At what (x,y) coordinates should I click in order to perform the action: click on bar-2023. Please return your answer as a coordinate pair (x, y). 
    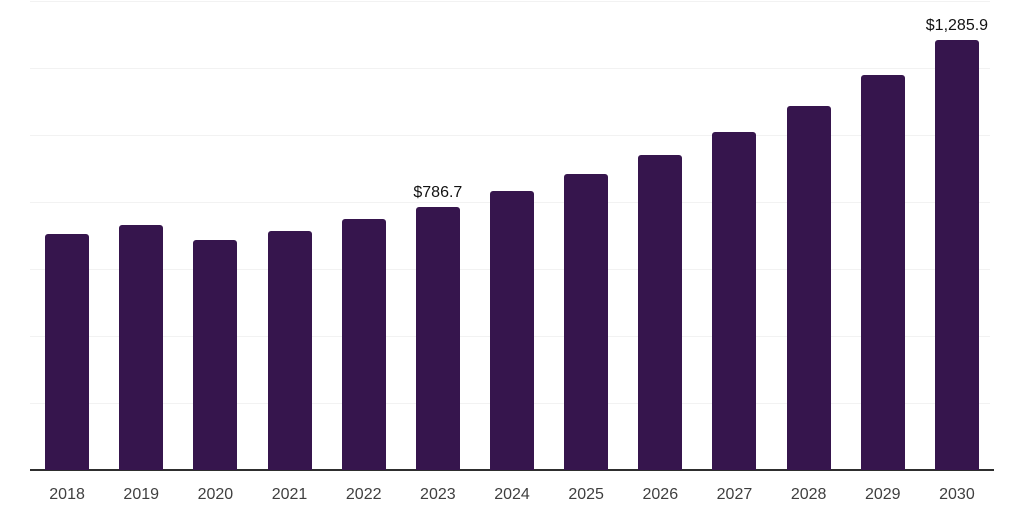
    Looking at the image, I should click on (437, 338).